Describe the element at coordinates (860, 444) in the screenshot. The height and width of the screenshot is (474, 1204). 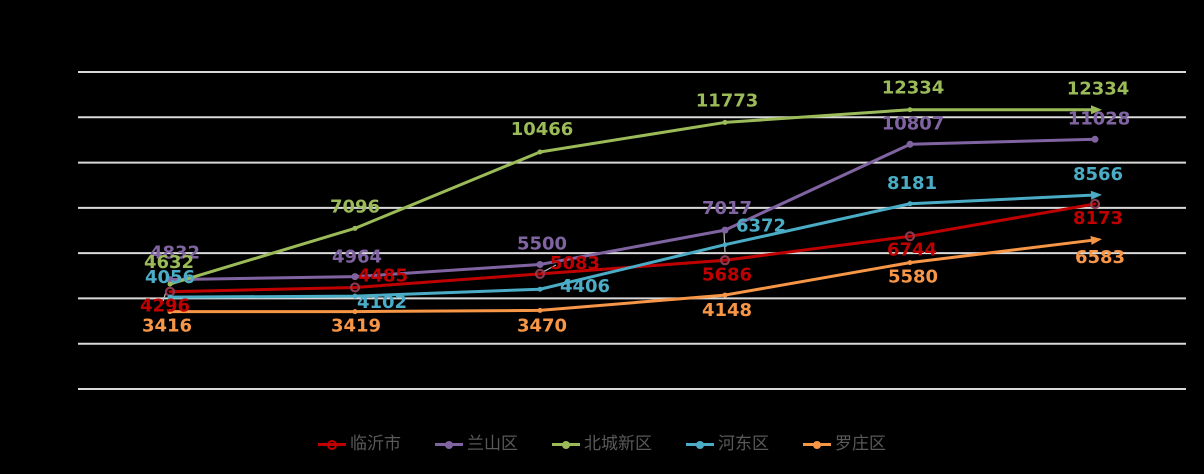
I see `legend-label: 罗庄区` at that location.